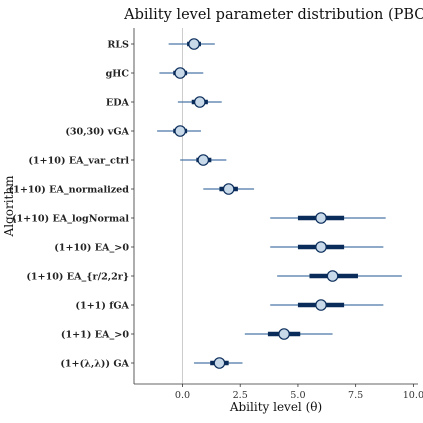 The image size is (423, 423). I want to click on x-tick-label: 2.5, so click(240, 395).